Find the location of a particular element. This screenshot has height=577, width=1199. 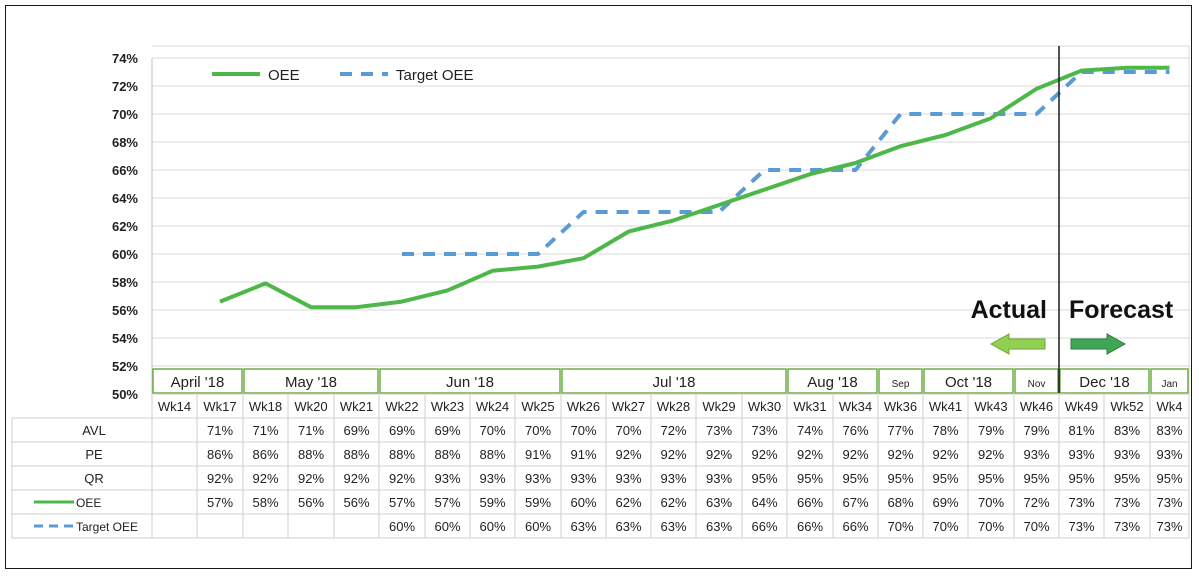

forecast-label: Forecast is located at coordinates (1121, 310).